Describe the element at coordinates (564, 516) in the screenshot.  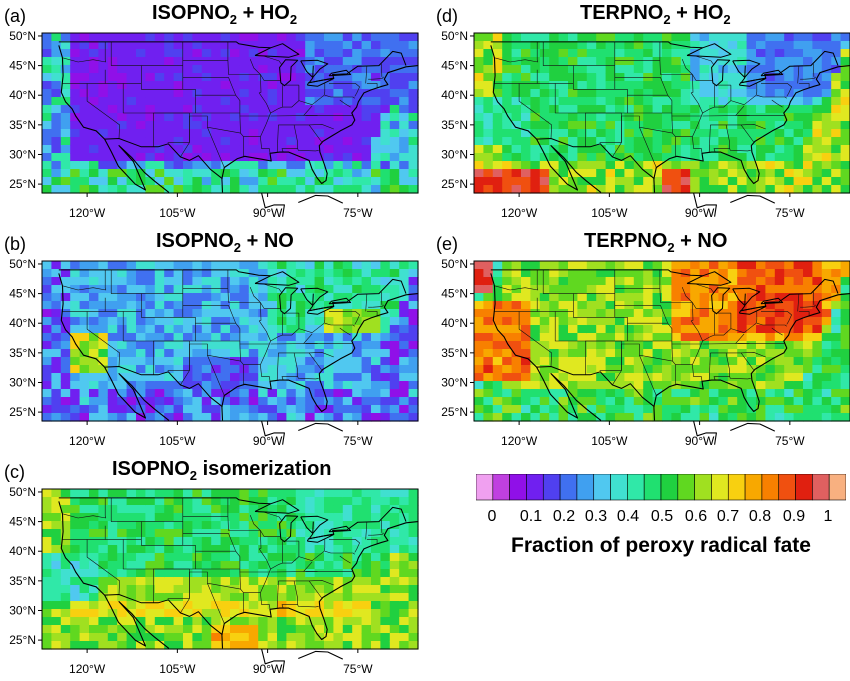
I see `colorbar-tick-label: 0.2` at that location.